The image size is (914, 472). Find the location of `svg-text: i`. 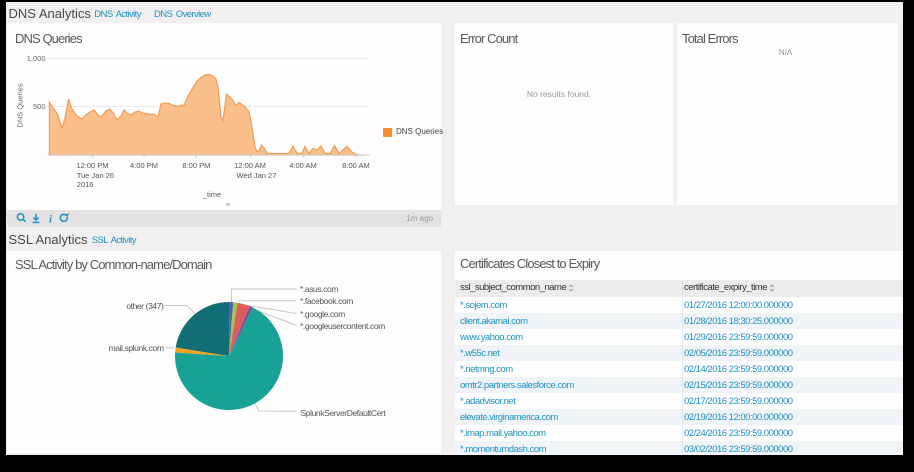

svg-text: i is located at coordinates (51, 219).